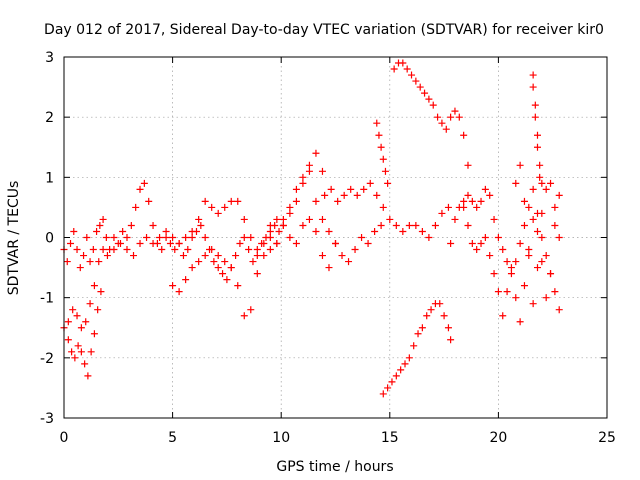 The width and height of the screenshot is (640, 480). I want to click on x-tick-label: 5, so click(172, 438).